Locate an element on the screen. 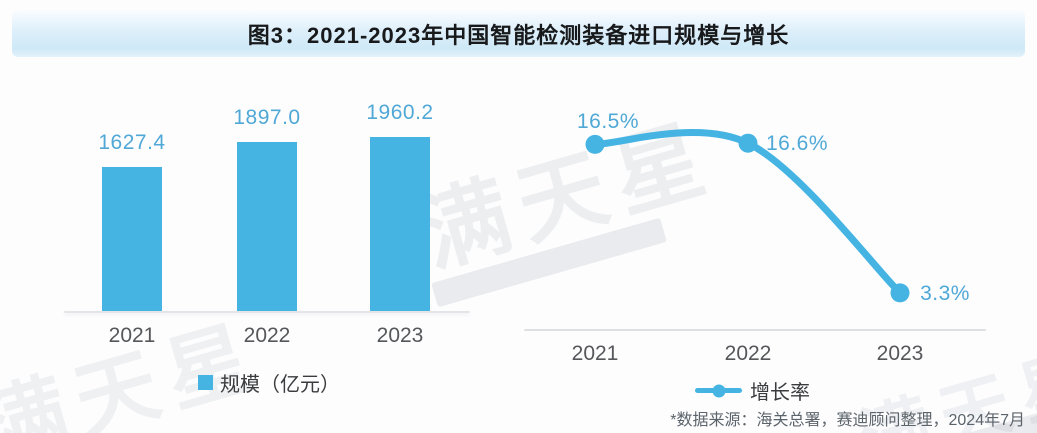 Image resolution: width=1037 pixels, height=433 pixels. source-note: *数据来源：海关总署，赛迪顾问整理，2024年7月 is located at coordinates (847, 420).